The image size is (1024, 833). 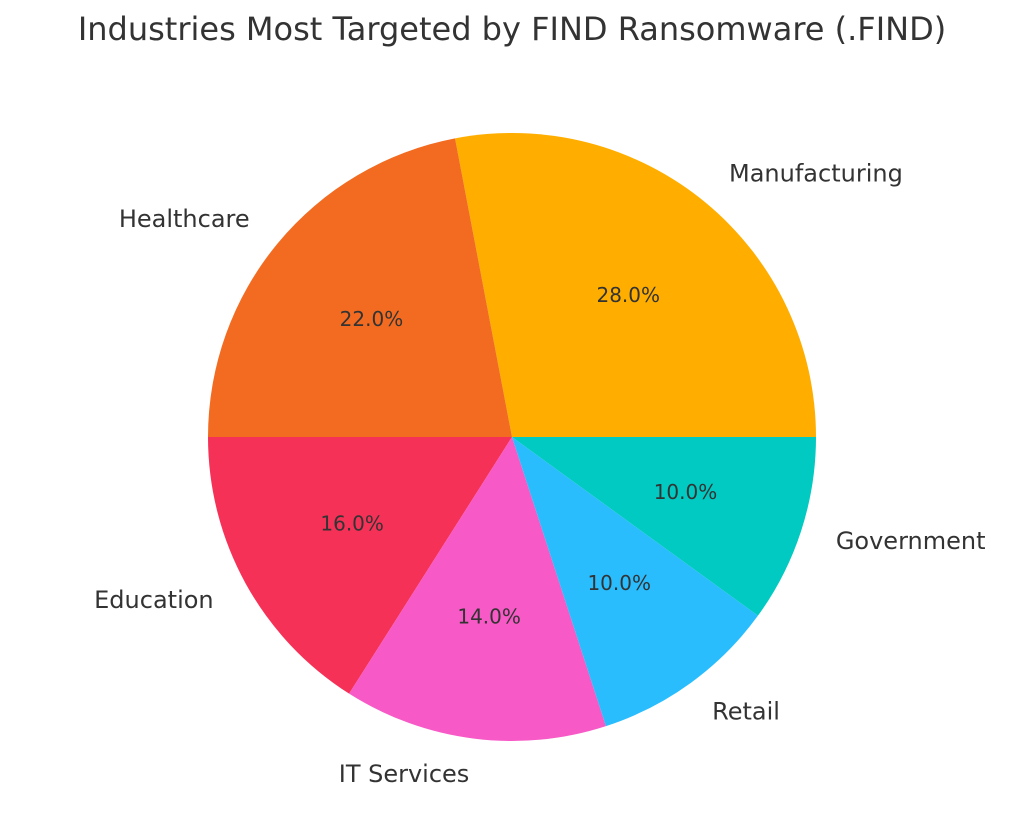 What do you see at coordinates (686, 492) in the screenshot?
I see `slice-value-government: 10.0%` at bounding box center [686, 492].